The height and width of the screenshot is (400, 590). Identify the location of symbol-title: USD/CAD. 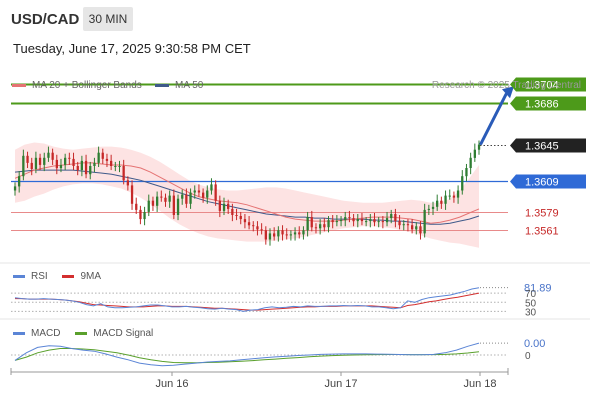
(45, 19).